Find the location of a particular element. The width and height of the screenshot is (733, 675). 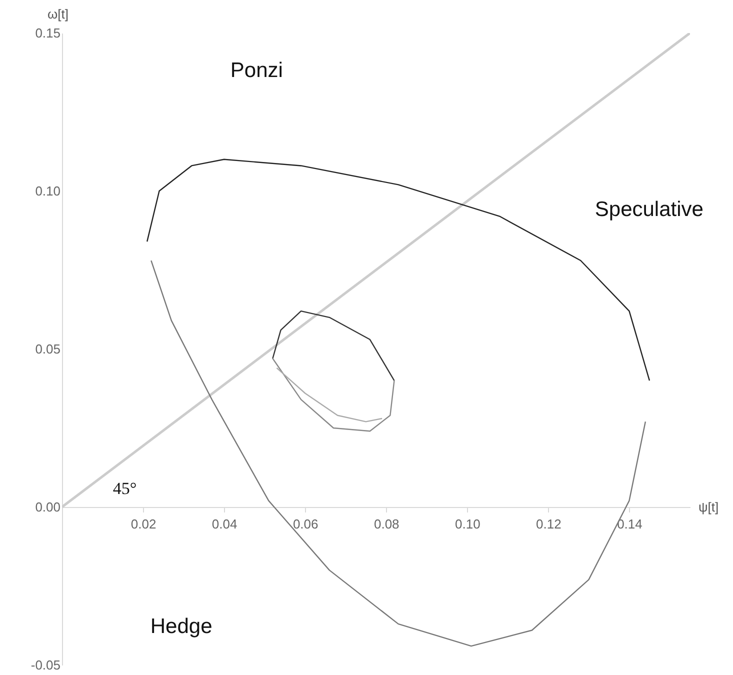

y-tick-label: -0.05 is located at coordinates (45, 665).